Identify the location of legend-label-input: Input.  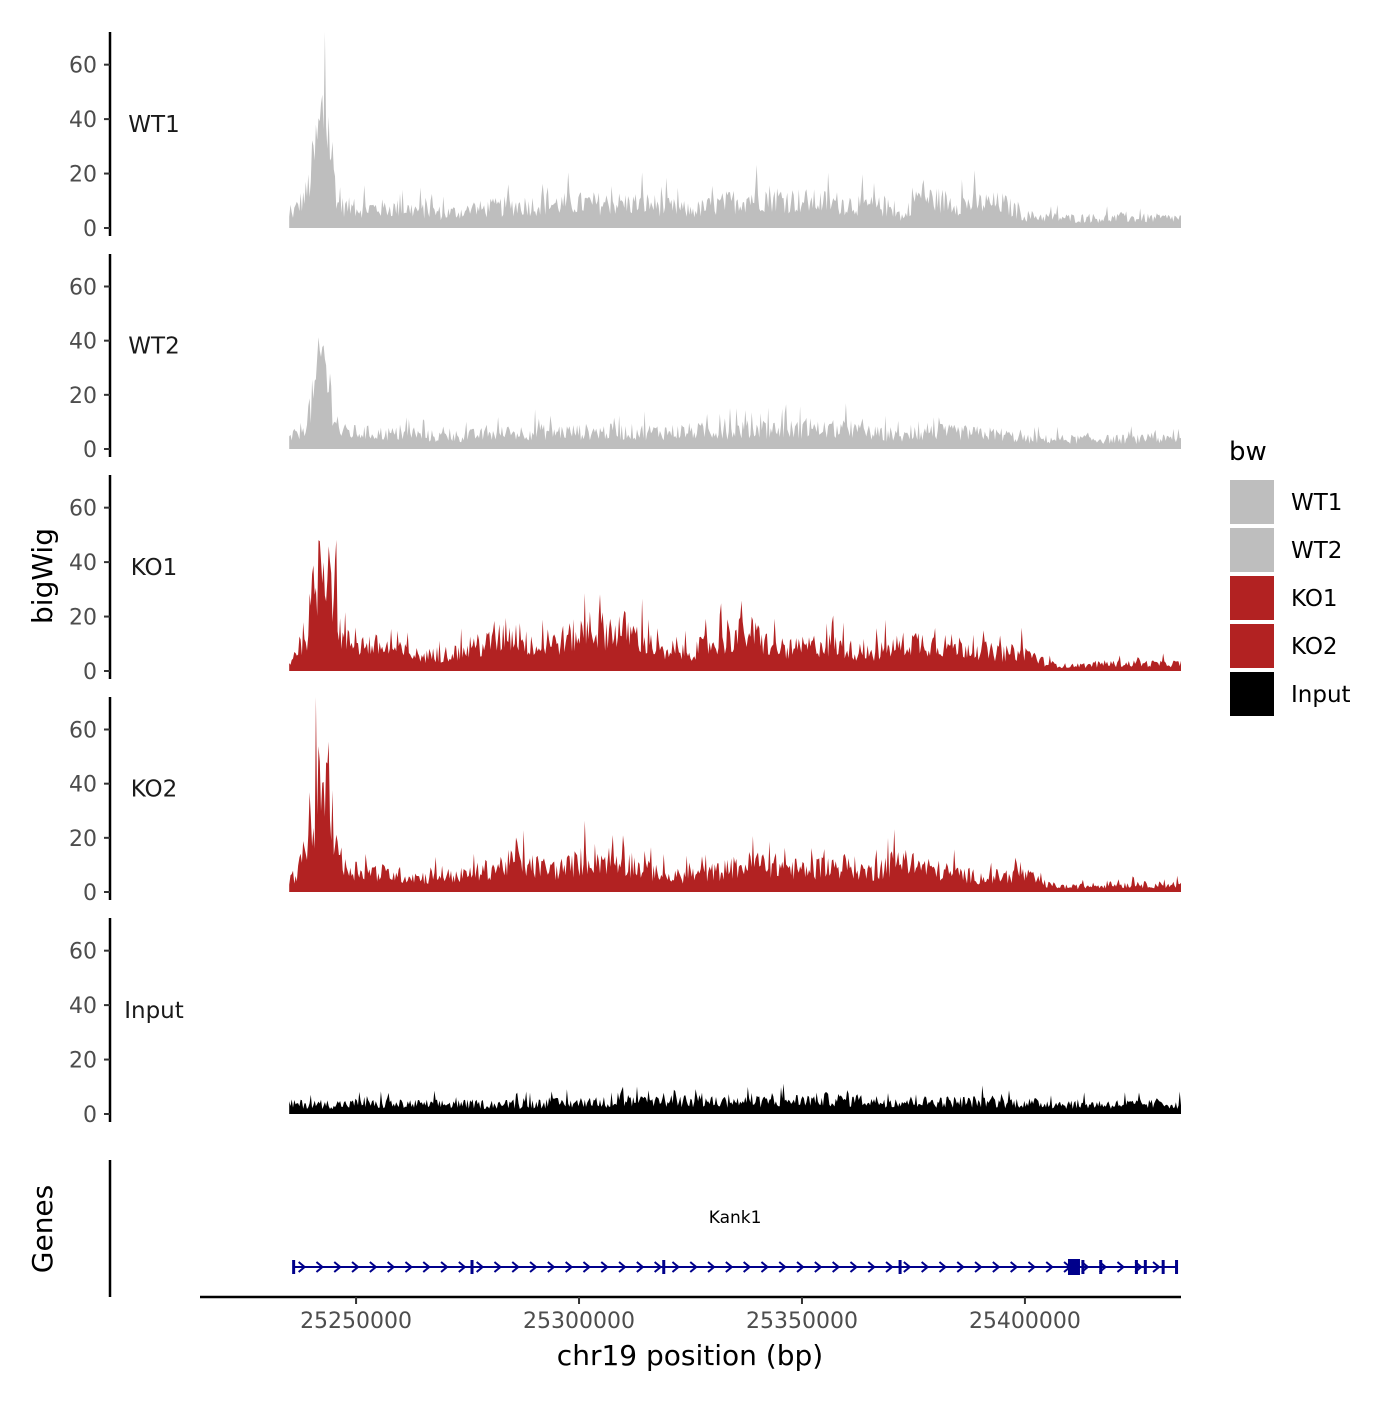
(1321, 695).